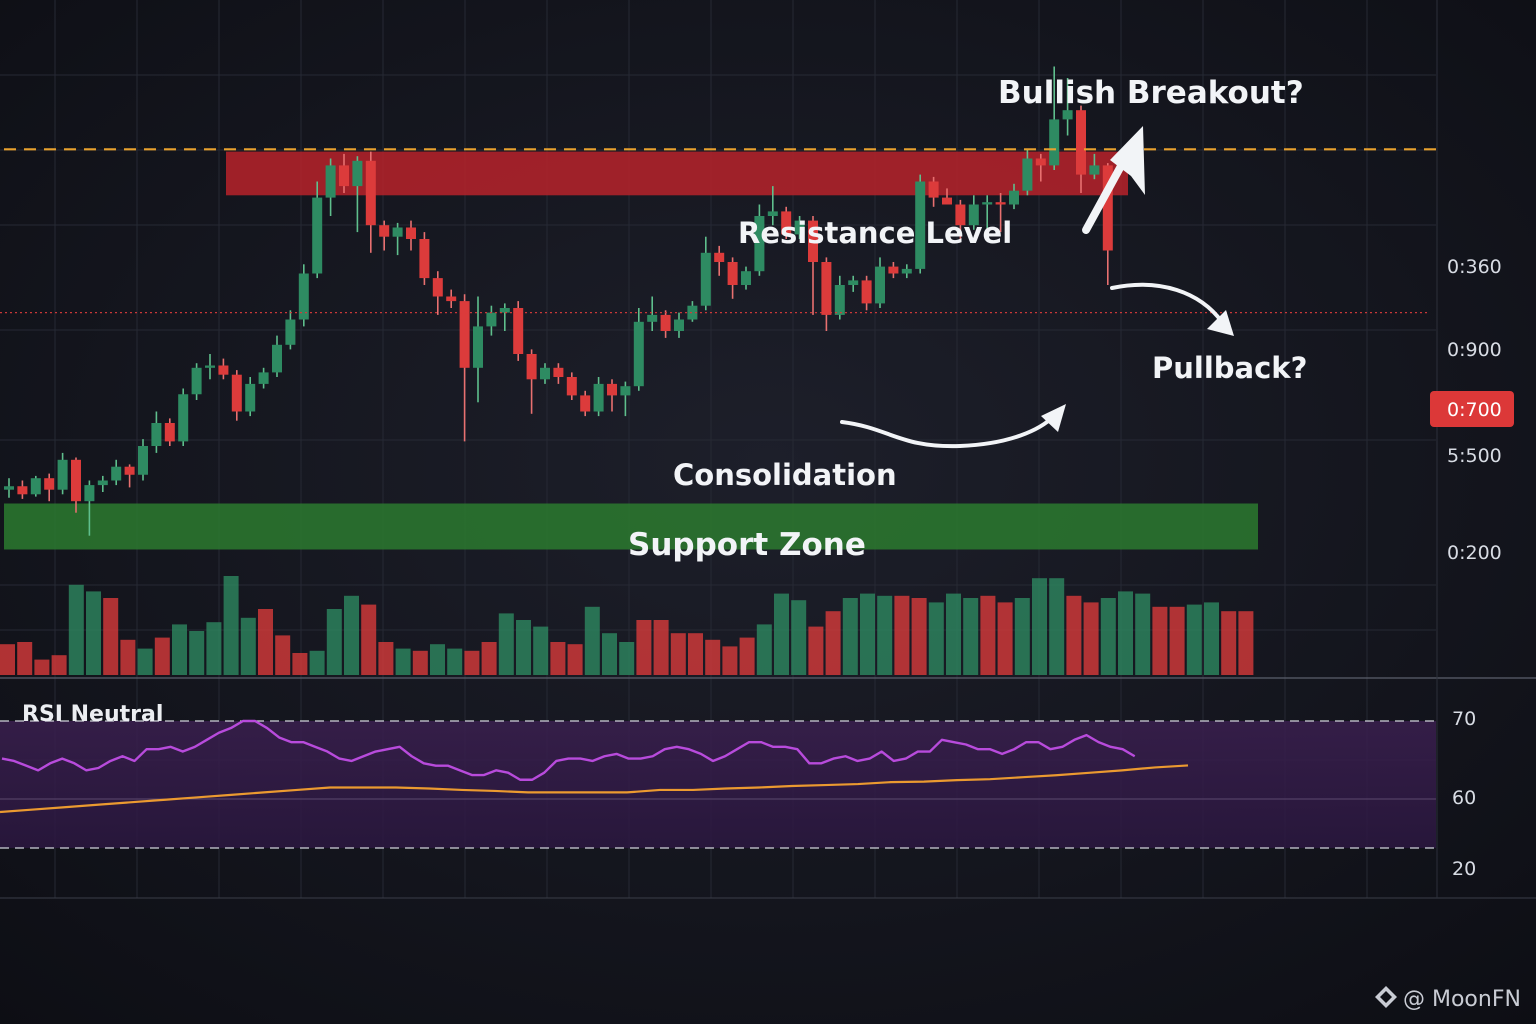 This screenshot has height=1024, width=1536. Describe the element at coordinates (875, 233) in the screenshot. I see `resistance-level-label: Resistance Level` at that location.